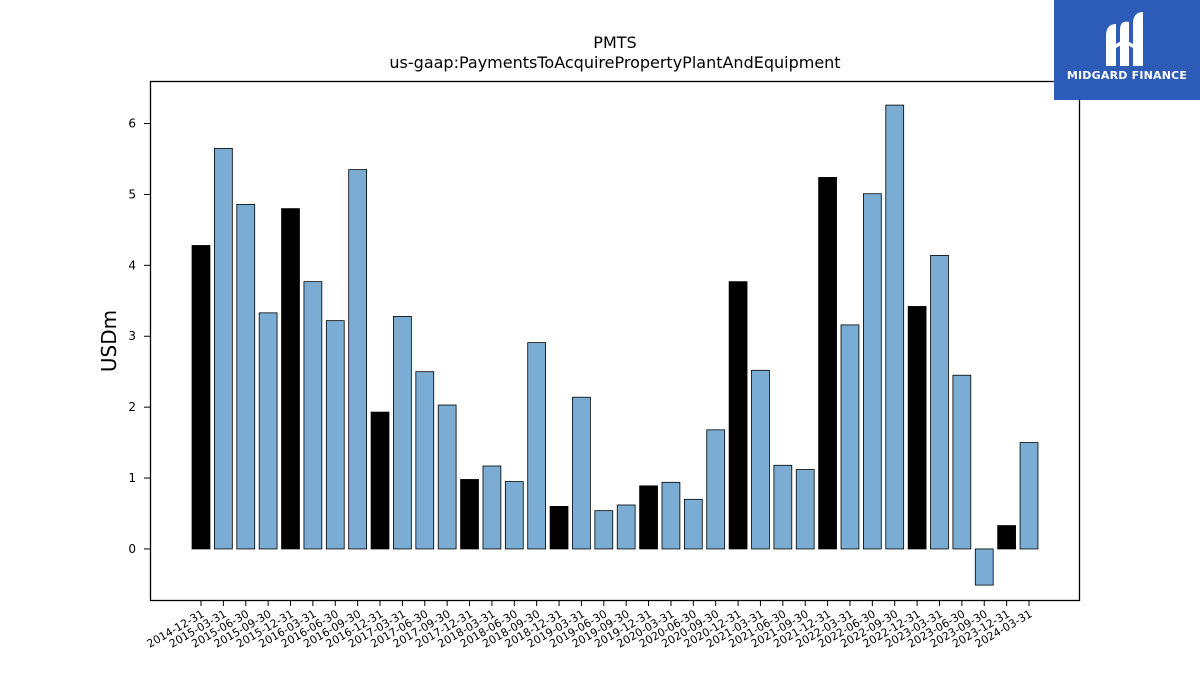 The height and width of the screenshot is (675, 1200). I want to click on y-tick-label: 2, so click(132, 407).